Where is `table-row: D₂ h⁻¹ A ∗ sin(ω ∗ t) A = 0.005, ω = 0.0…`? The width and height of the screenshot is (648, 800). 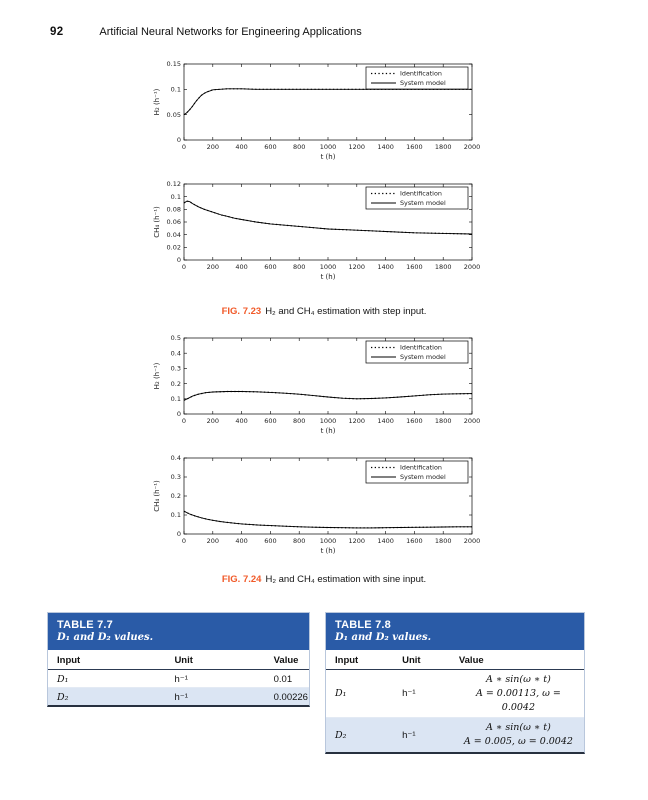 table-row: D₂ h⁻¹ A ∗ sin(ω ∗ t) A = 0.005, ω = 0.0… is located at coordinates (455, 735).